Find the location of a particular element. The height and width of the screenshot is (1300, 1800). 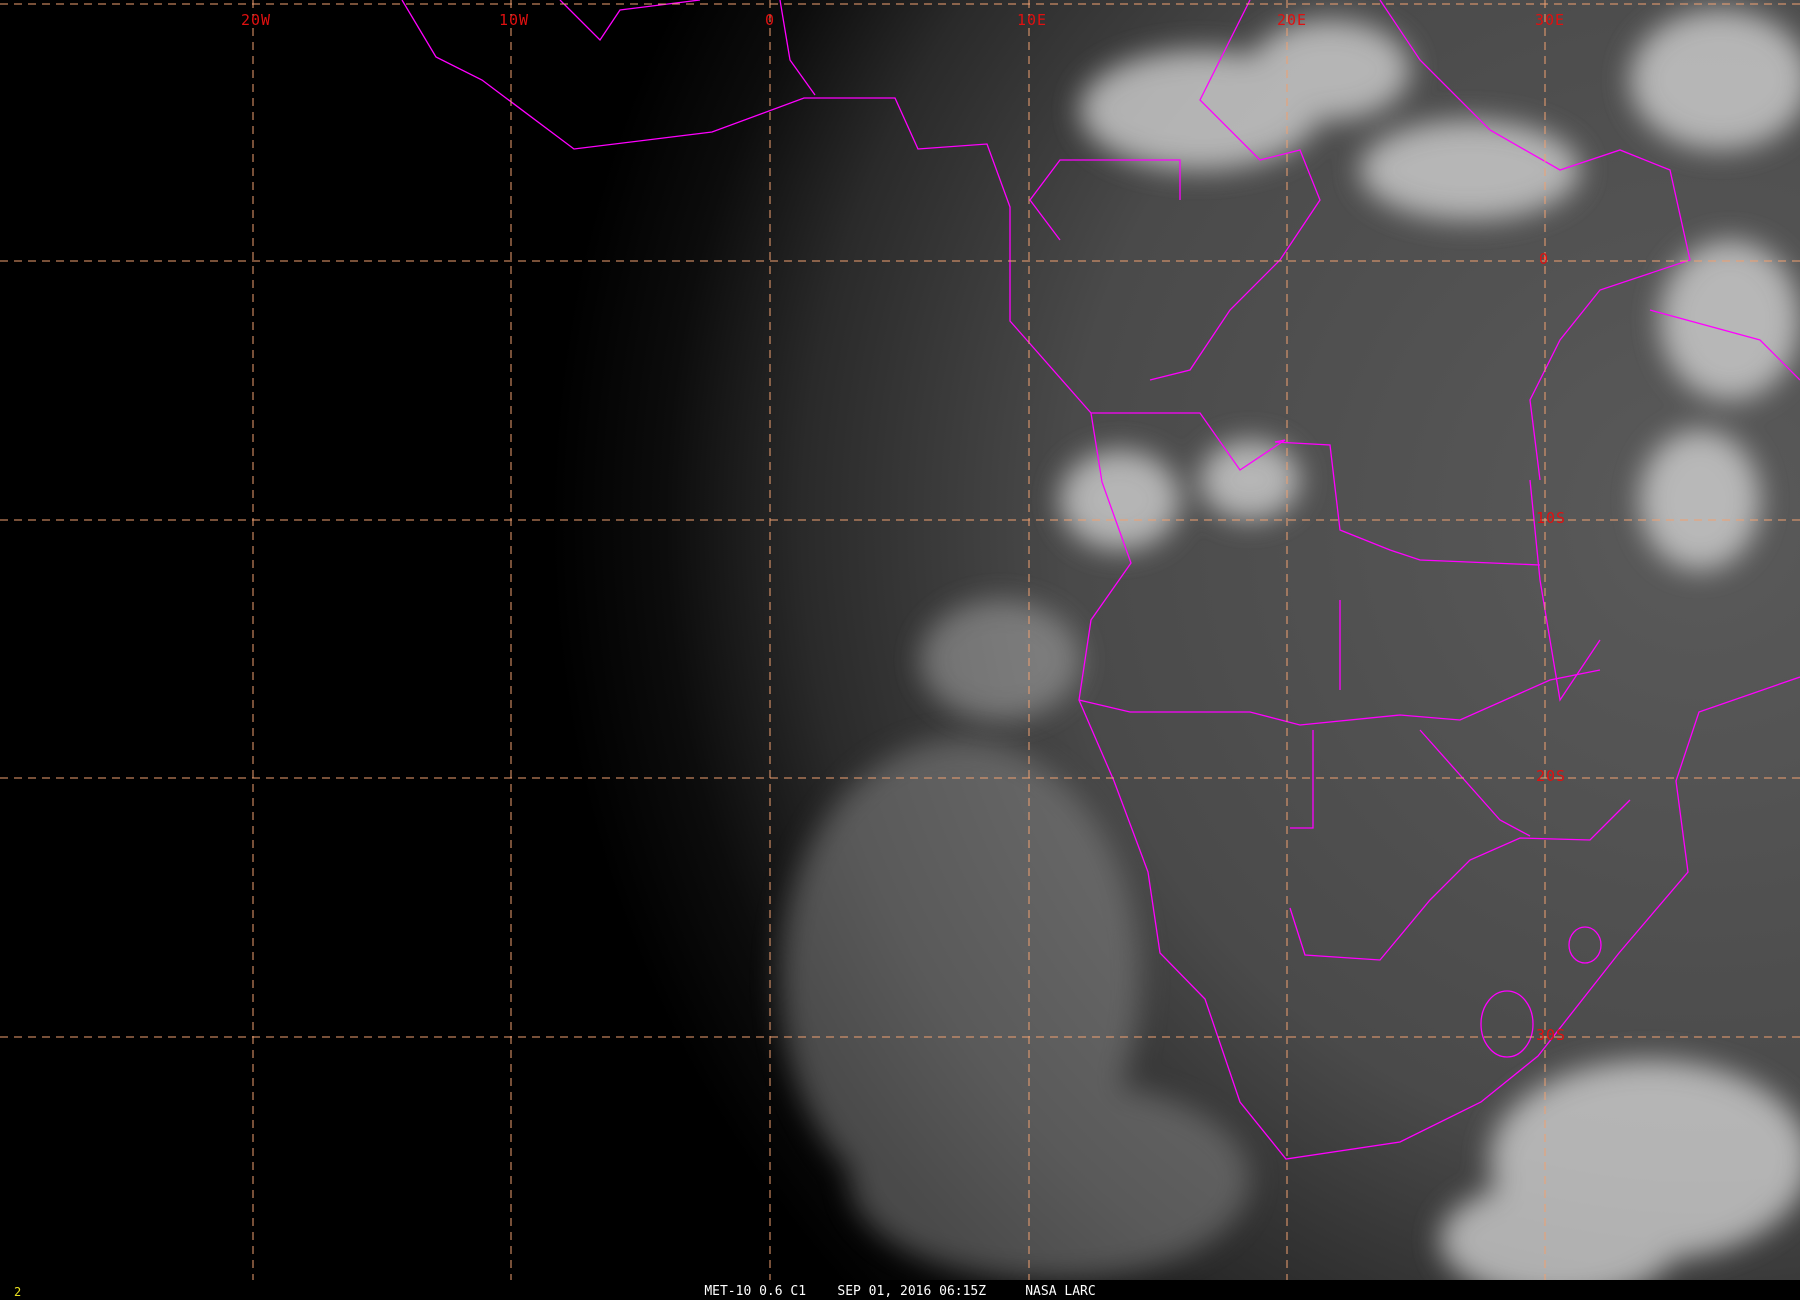

border-eswatini is located at coordinates (1585, 945).